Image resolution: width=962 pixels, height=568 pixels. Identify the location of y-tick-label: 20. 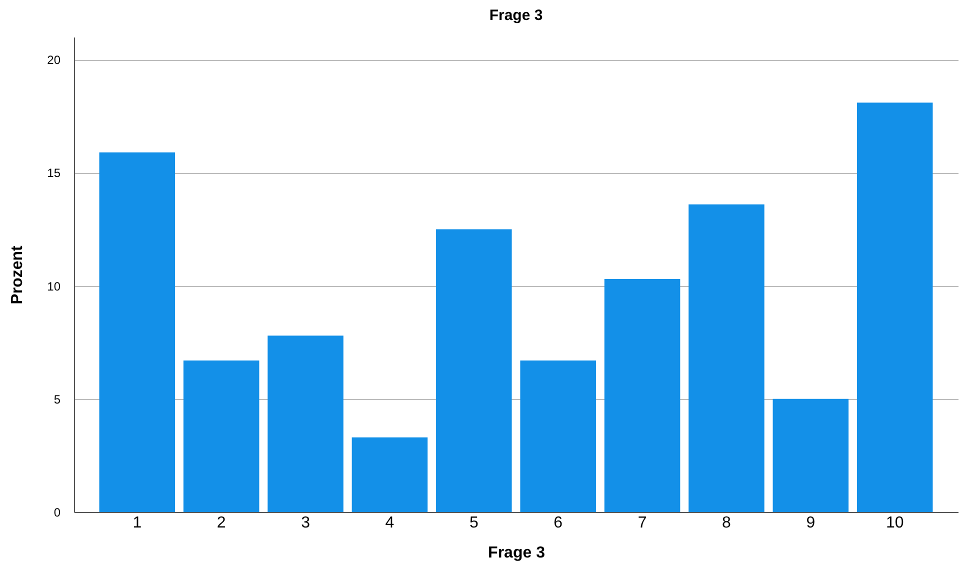
(54, 60).